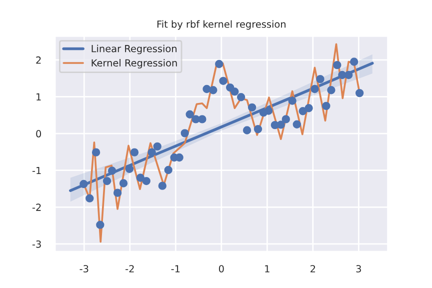  I want to click on x-tick-label: 3, so click(358, 268).